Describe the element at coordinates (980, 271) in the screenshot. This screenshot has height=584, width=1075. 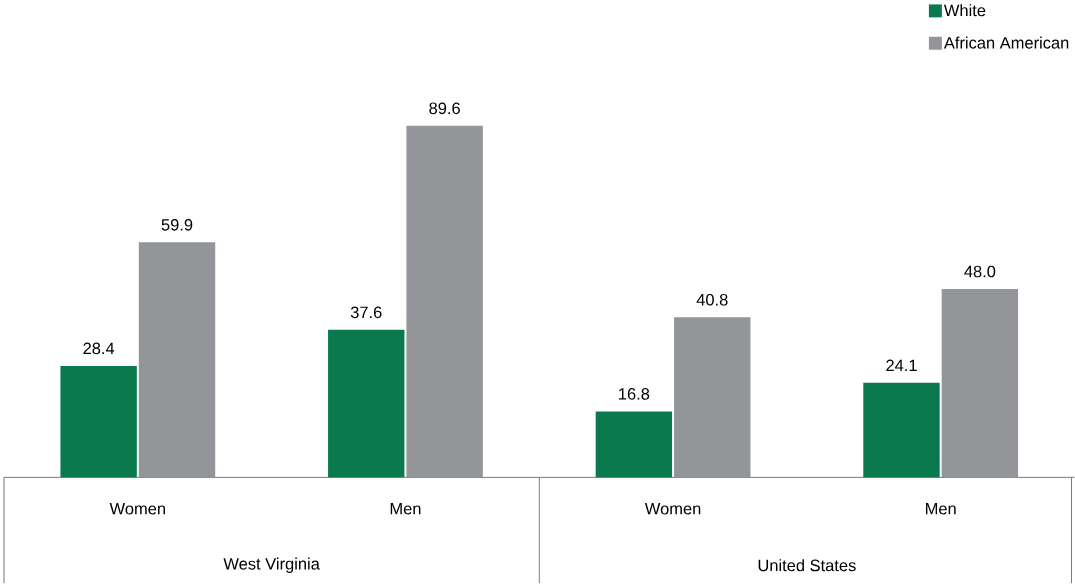
I see `data-label: 48.0` at that location.